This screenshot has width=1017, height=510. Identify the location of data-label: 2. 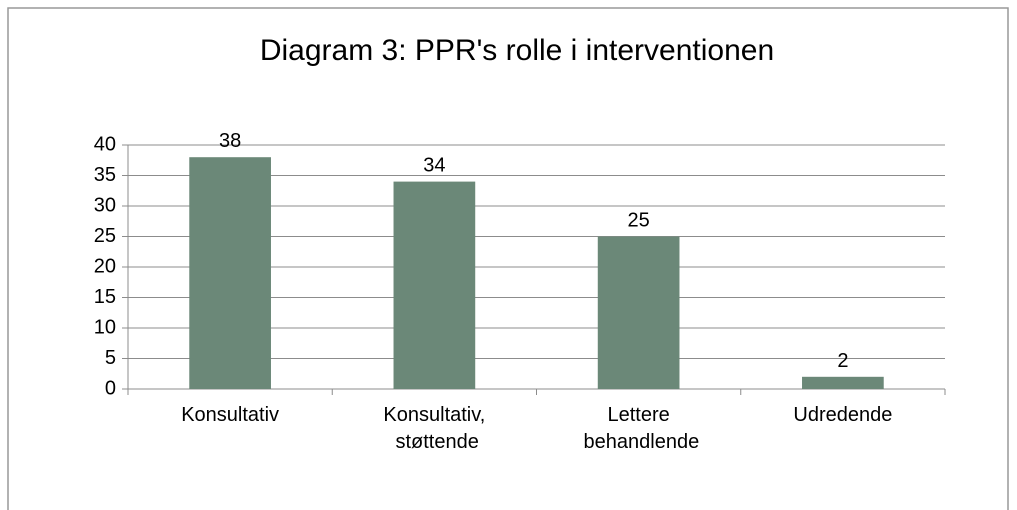
(842, 361).